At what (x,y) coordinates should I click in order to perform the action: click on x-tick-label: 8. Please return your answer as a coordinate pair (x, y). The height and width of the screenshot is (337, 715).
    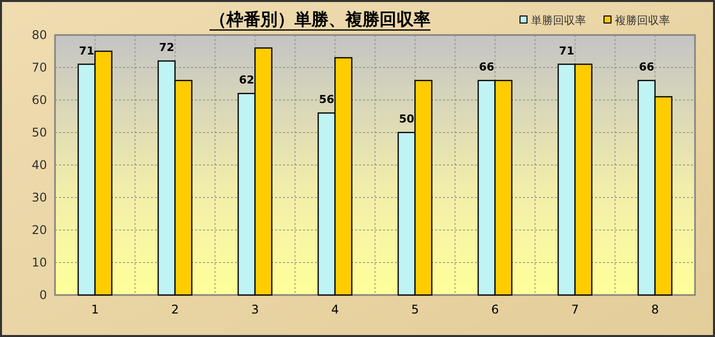
    Looking at the image, I should click on (655, 309).